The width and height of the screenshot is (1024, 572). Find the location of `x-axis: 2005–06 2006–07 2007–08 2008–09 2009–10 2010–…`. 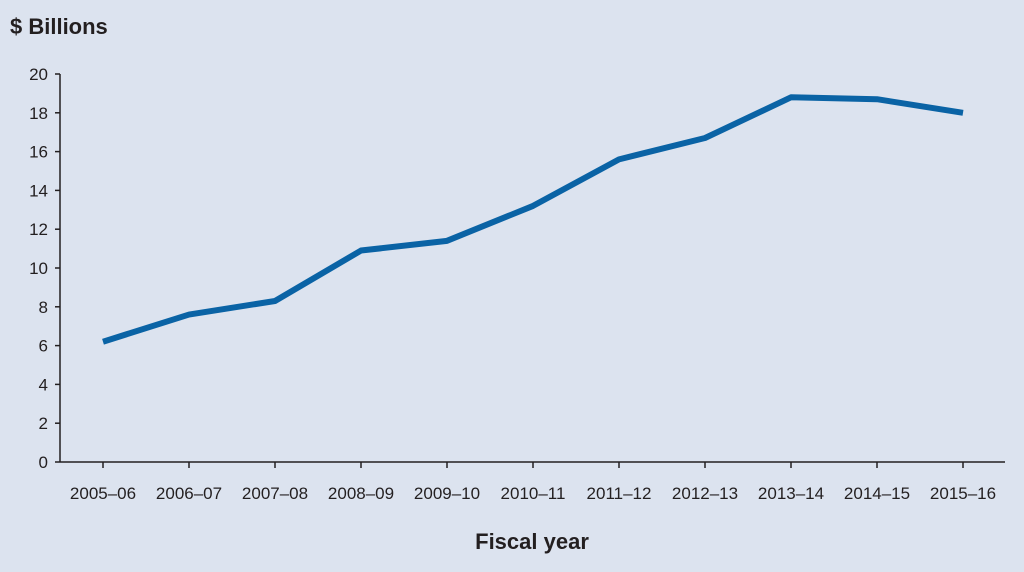

x-axis: 2005–06 2006–07 2007–08 2008–09 2009–10 2010–… is located at coordinates (532, 482).